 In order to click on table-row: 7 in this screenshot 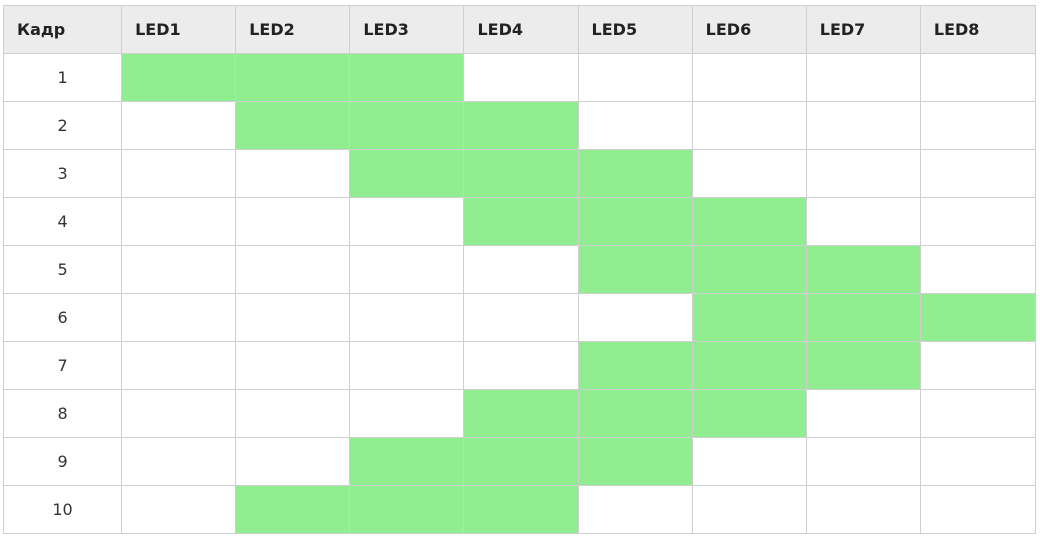, I will do `click(519, 365)`.